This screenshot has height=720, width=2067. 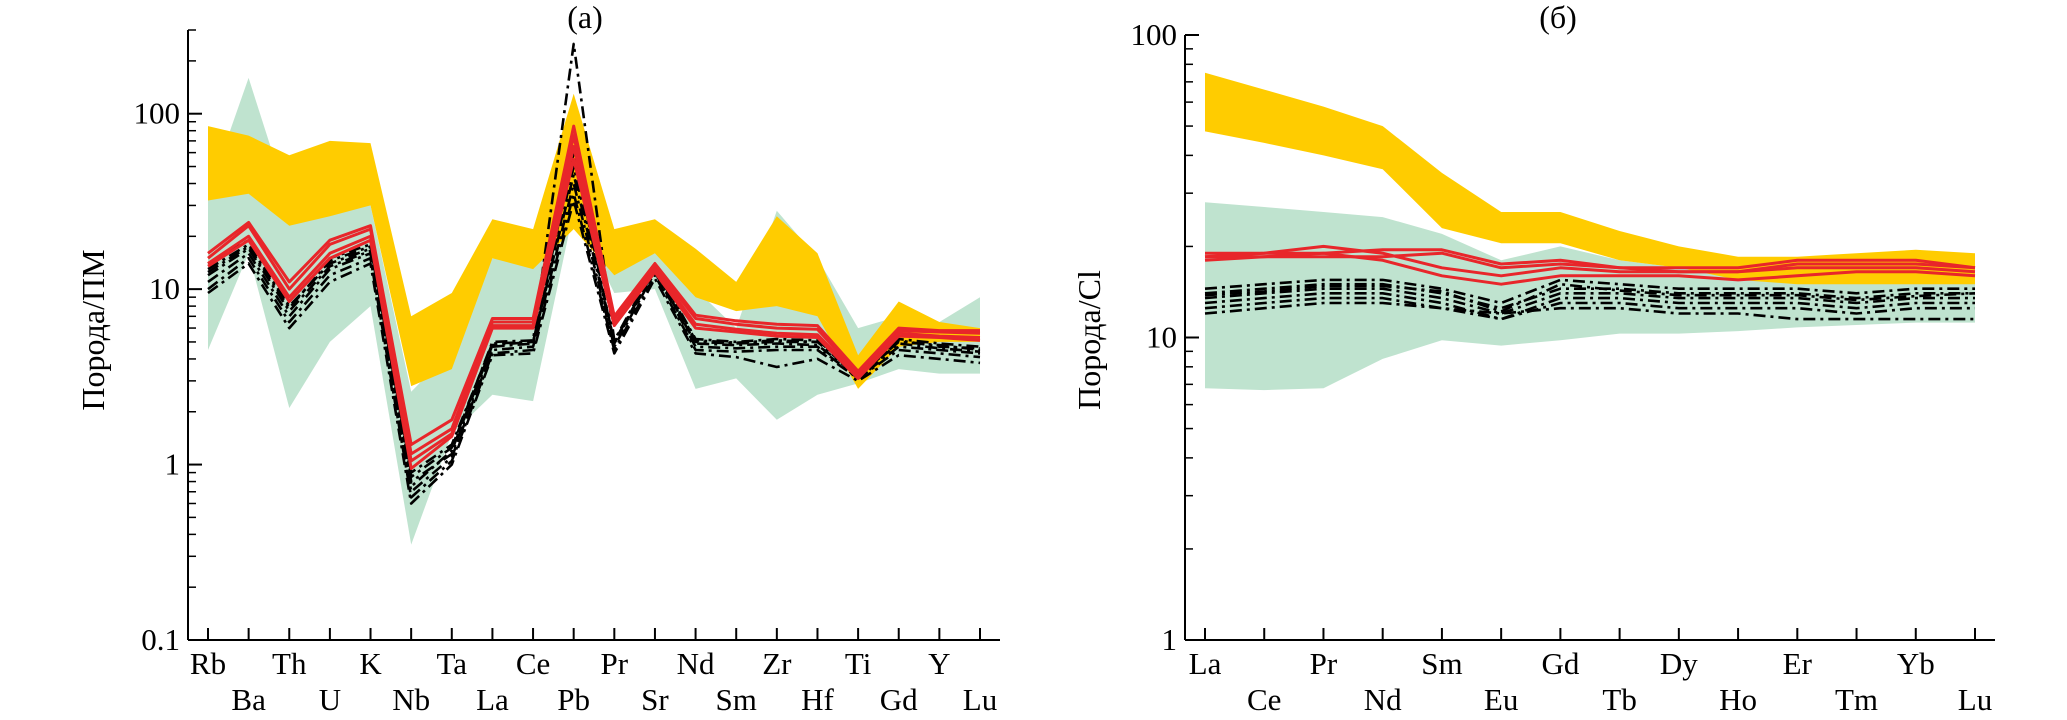 I want to click on y-tick-label-b: 1, so click(x=1170, y=639).